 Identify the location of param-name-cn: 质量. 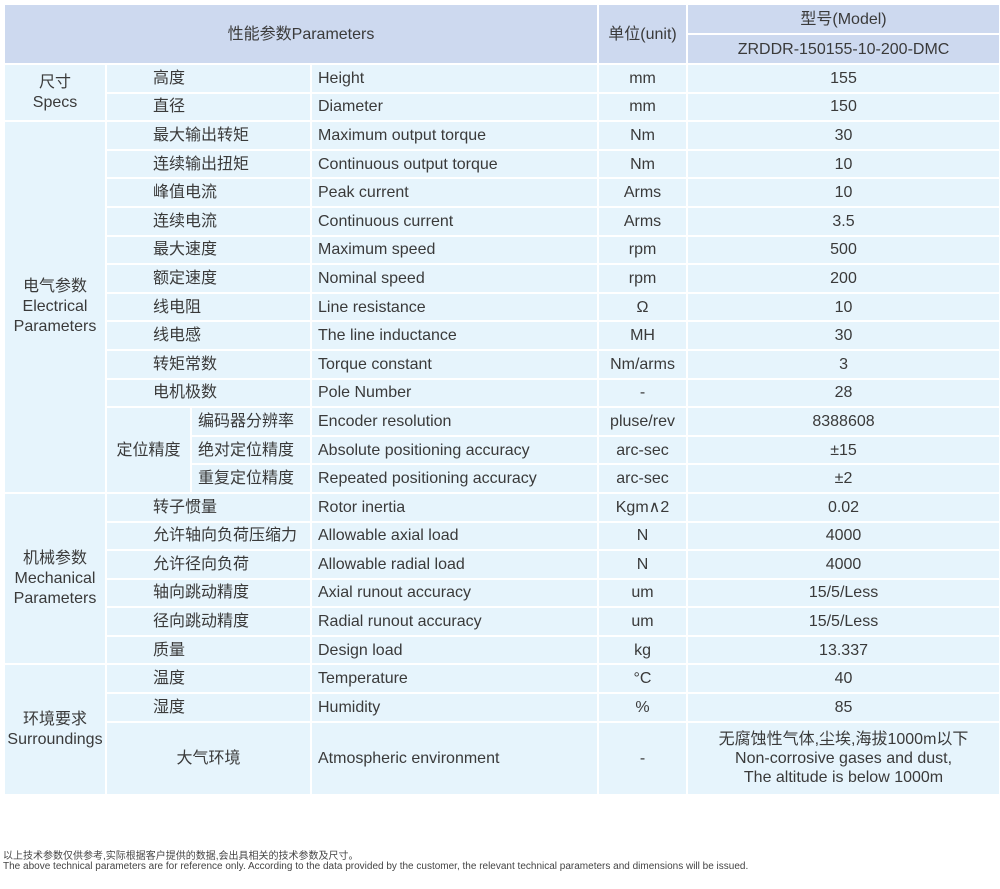
(208, 650).